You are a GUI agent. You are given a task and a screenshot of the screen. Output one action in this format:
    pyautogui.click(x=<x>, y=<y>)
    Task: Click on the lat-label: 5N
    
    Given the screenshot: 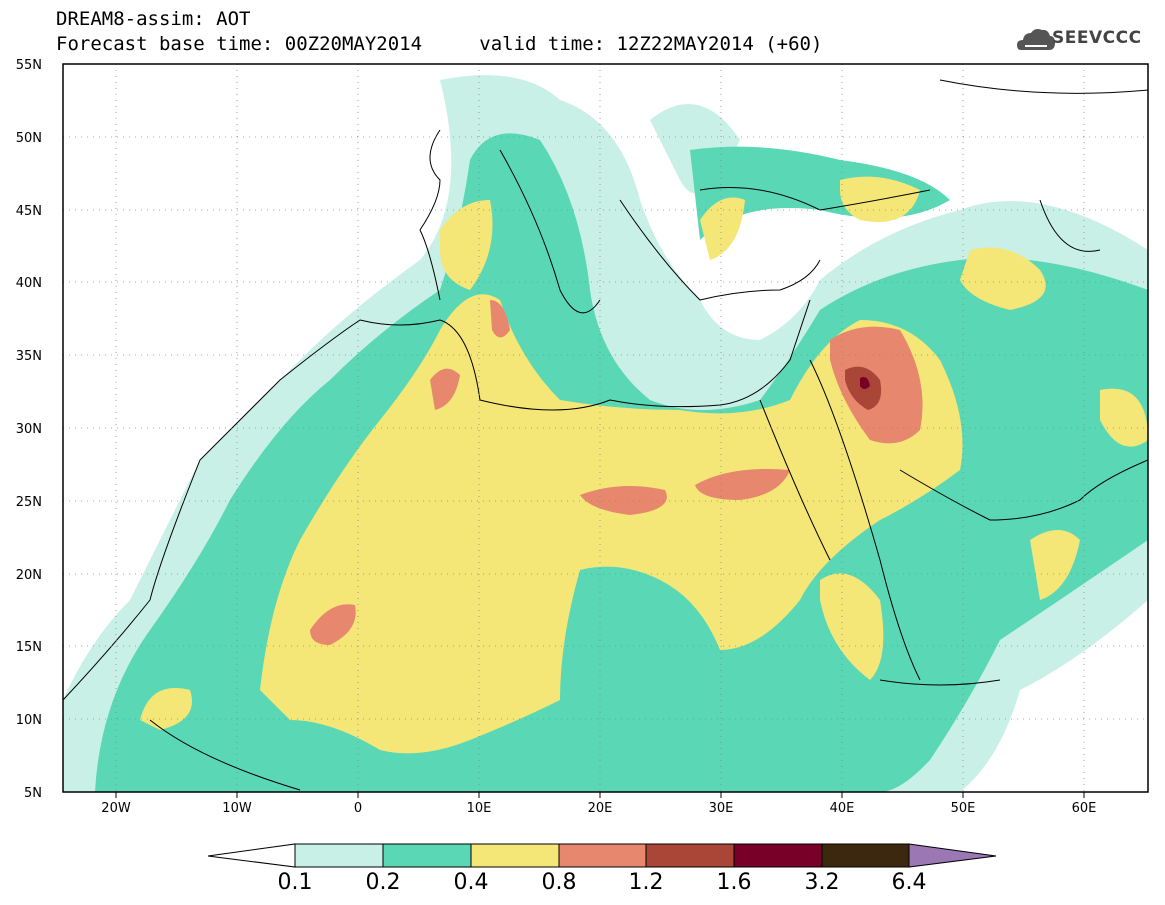 What is the action you would take?
    pyautogui.click(x=33, y=793)
    